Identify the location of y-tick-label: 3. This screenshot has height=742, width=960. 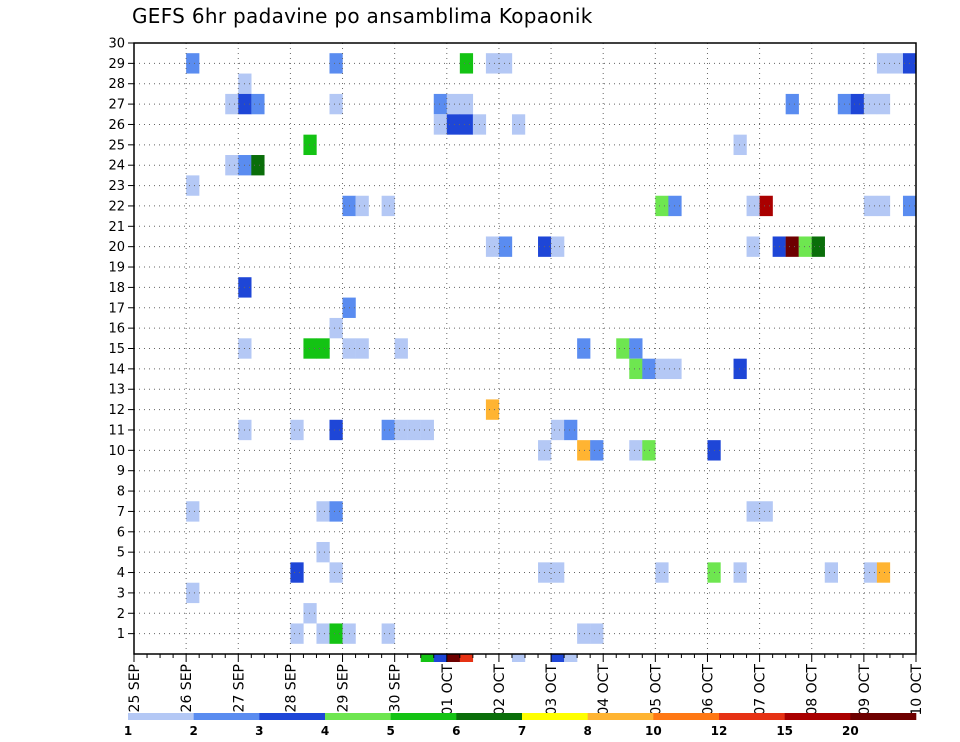
(121, 593).